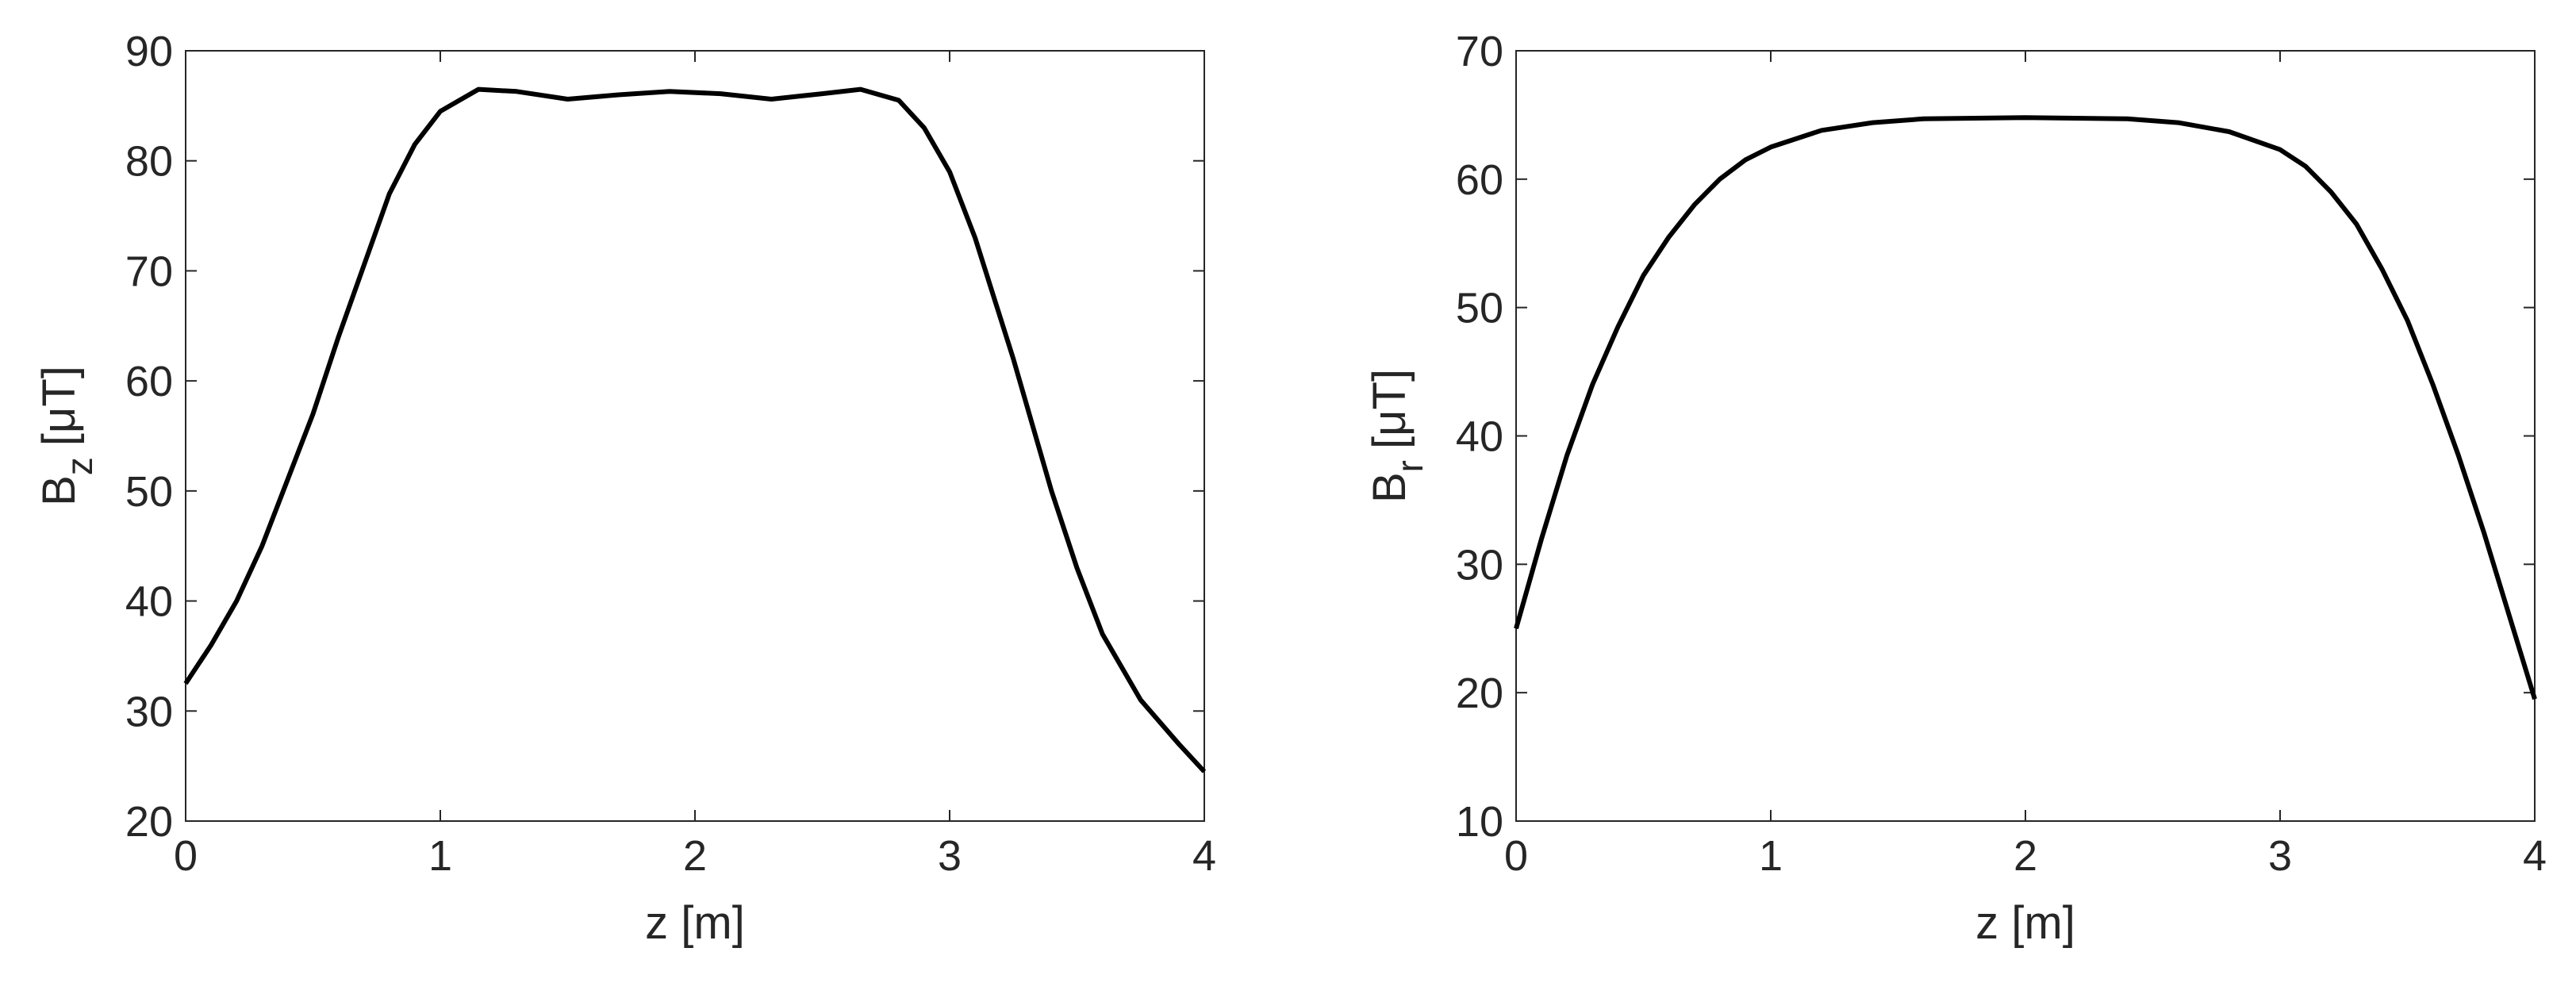  I want to click on y-tick-label: 90, so click(149, 51).